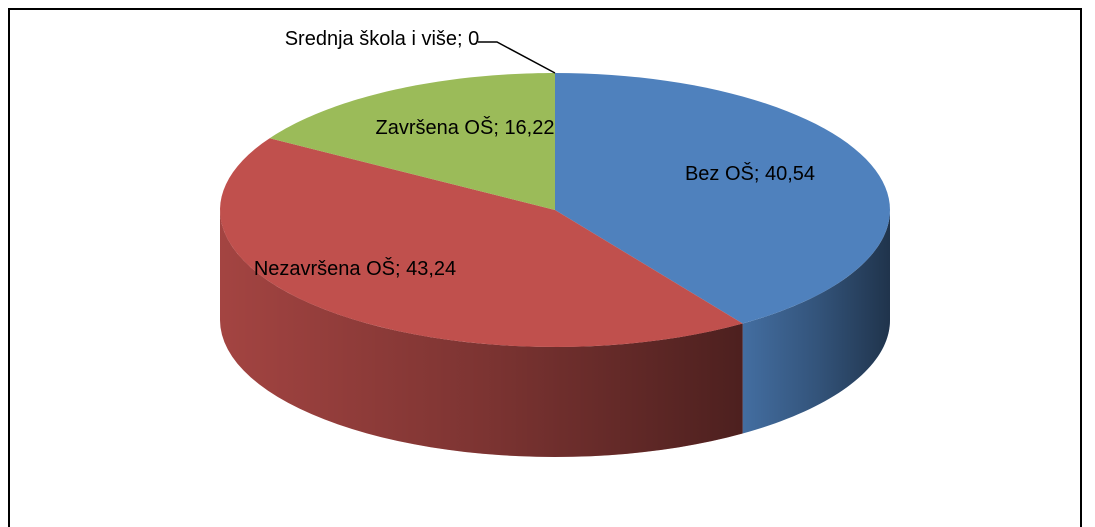 Image resolution: width=1095 pixels, height=527 pixels. I want to click on category: Srednja škola i više, so click(371, 39).